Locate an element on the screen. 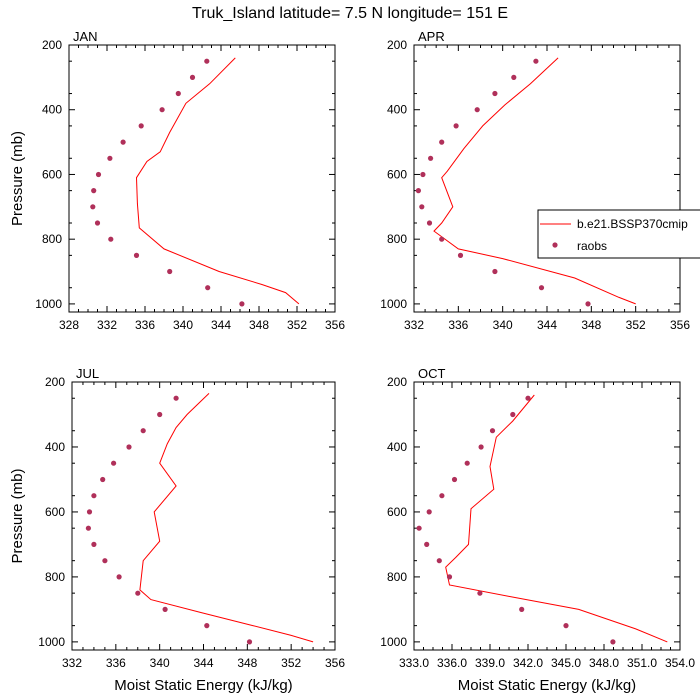 The height and width of the screenshot is (700, 700). panel-label: OCT is located at coordinates (432, 373).